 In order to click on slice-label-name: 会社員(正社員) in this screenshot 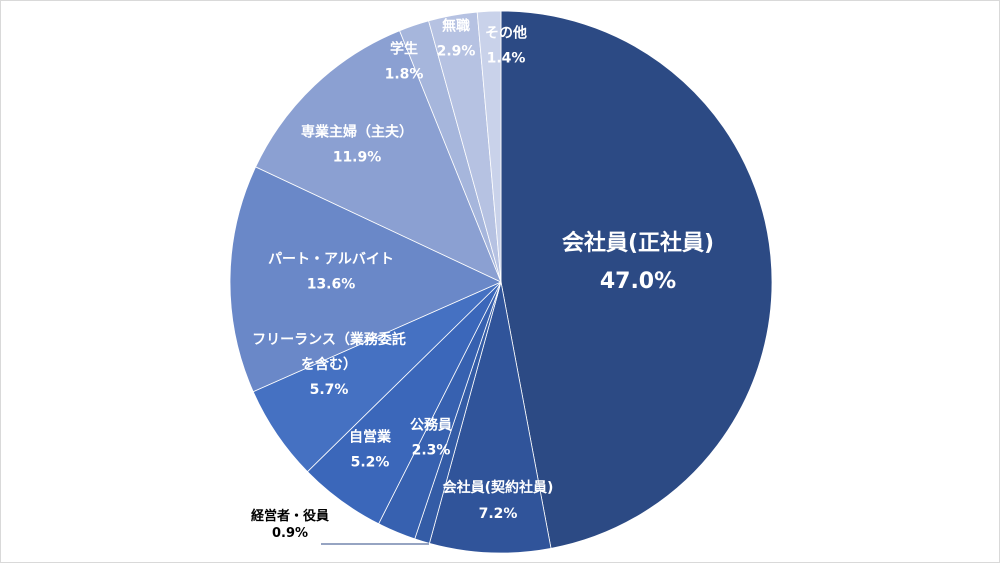, I will do `click(638, 243)`.